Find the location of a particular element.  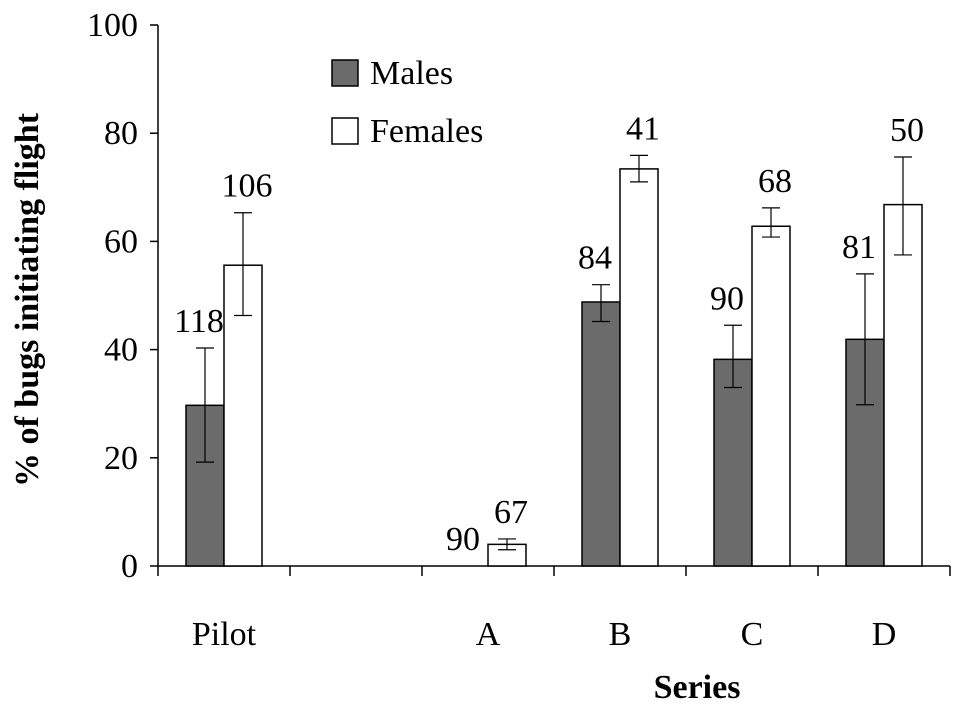

y-tick-label: 20 is located at coordinates (121, 458).